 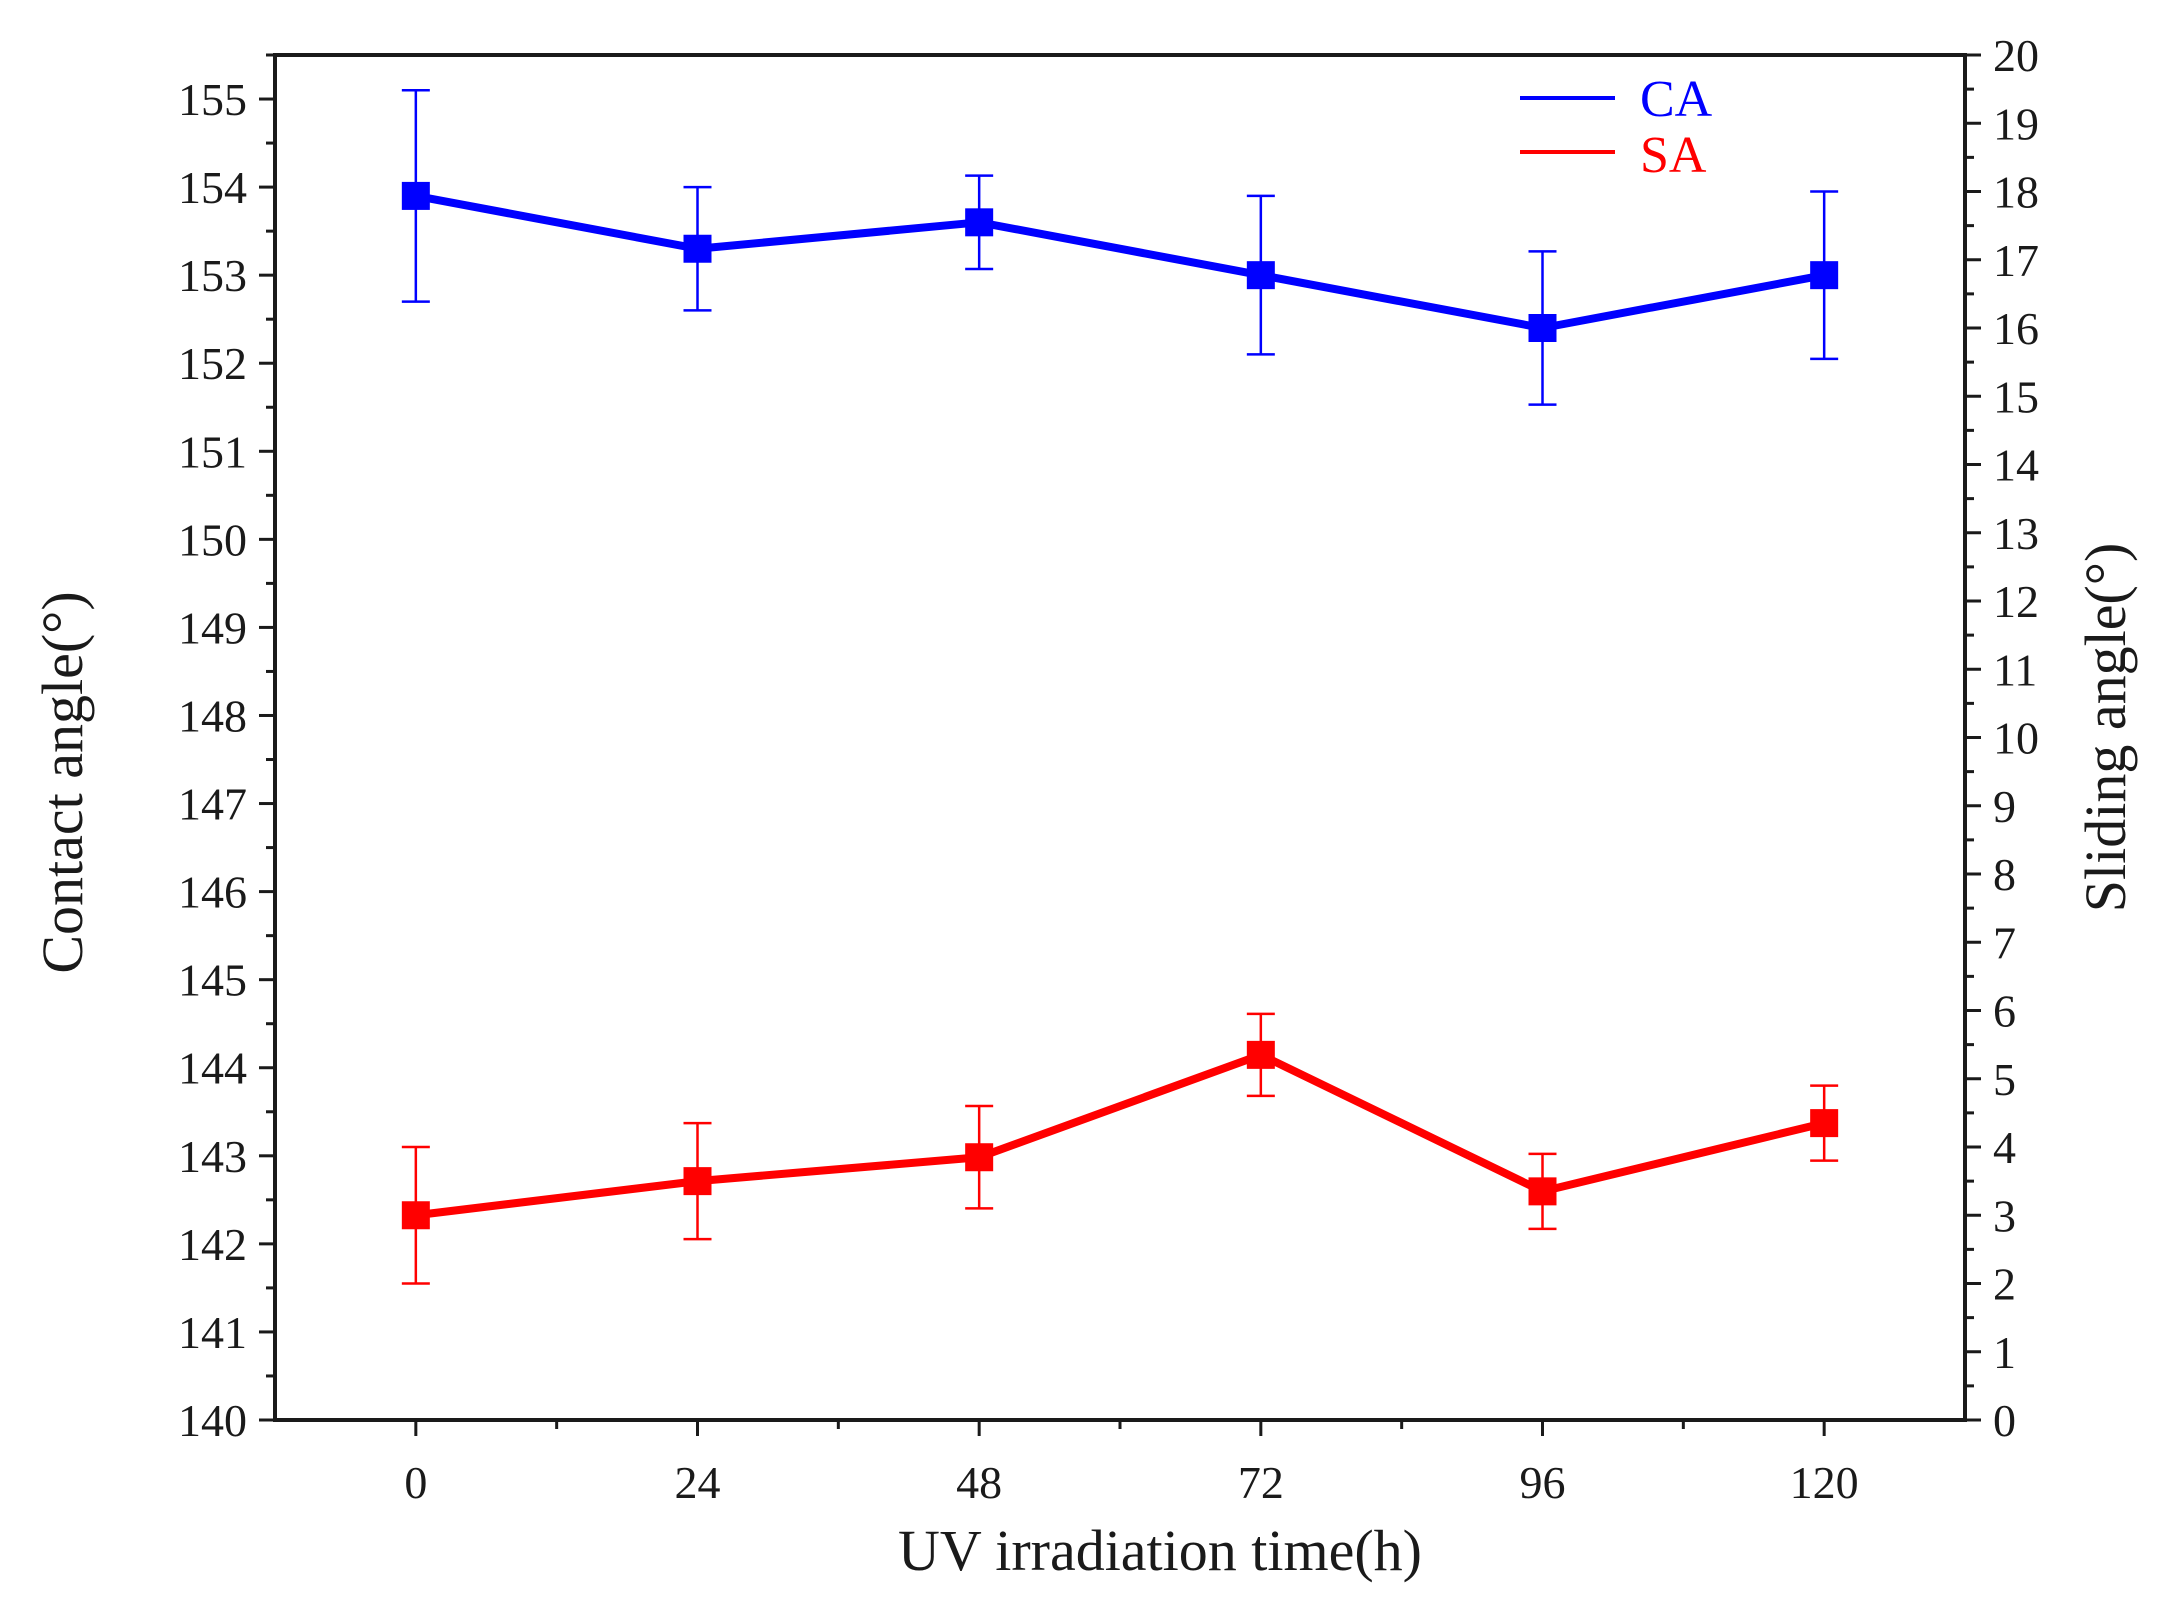 I want to click on left-tick-label: 143, so click(x=212, y=1156).